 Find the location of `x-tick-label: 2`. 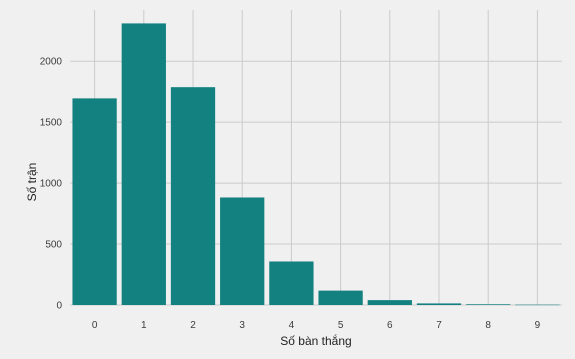

x-tick-label: 2 is located at coordinates (193, 325).